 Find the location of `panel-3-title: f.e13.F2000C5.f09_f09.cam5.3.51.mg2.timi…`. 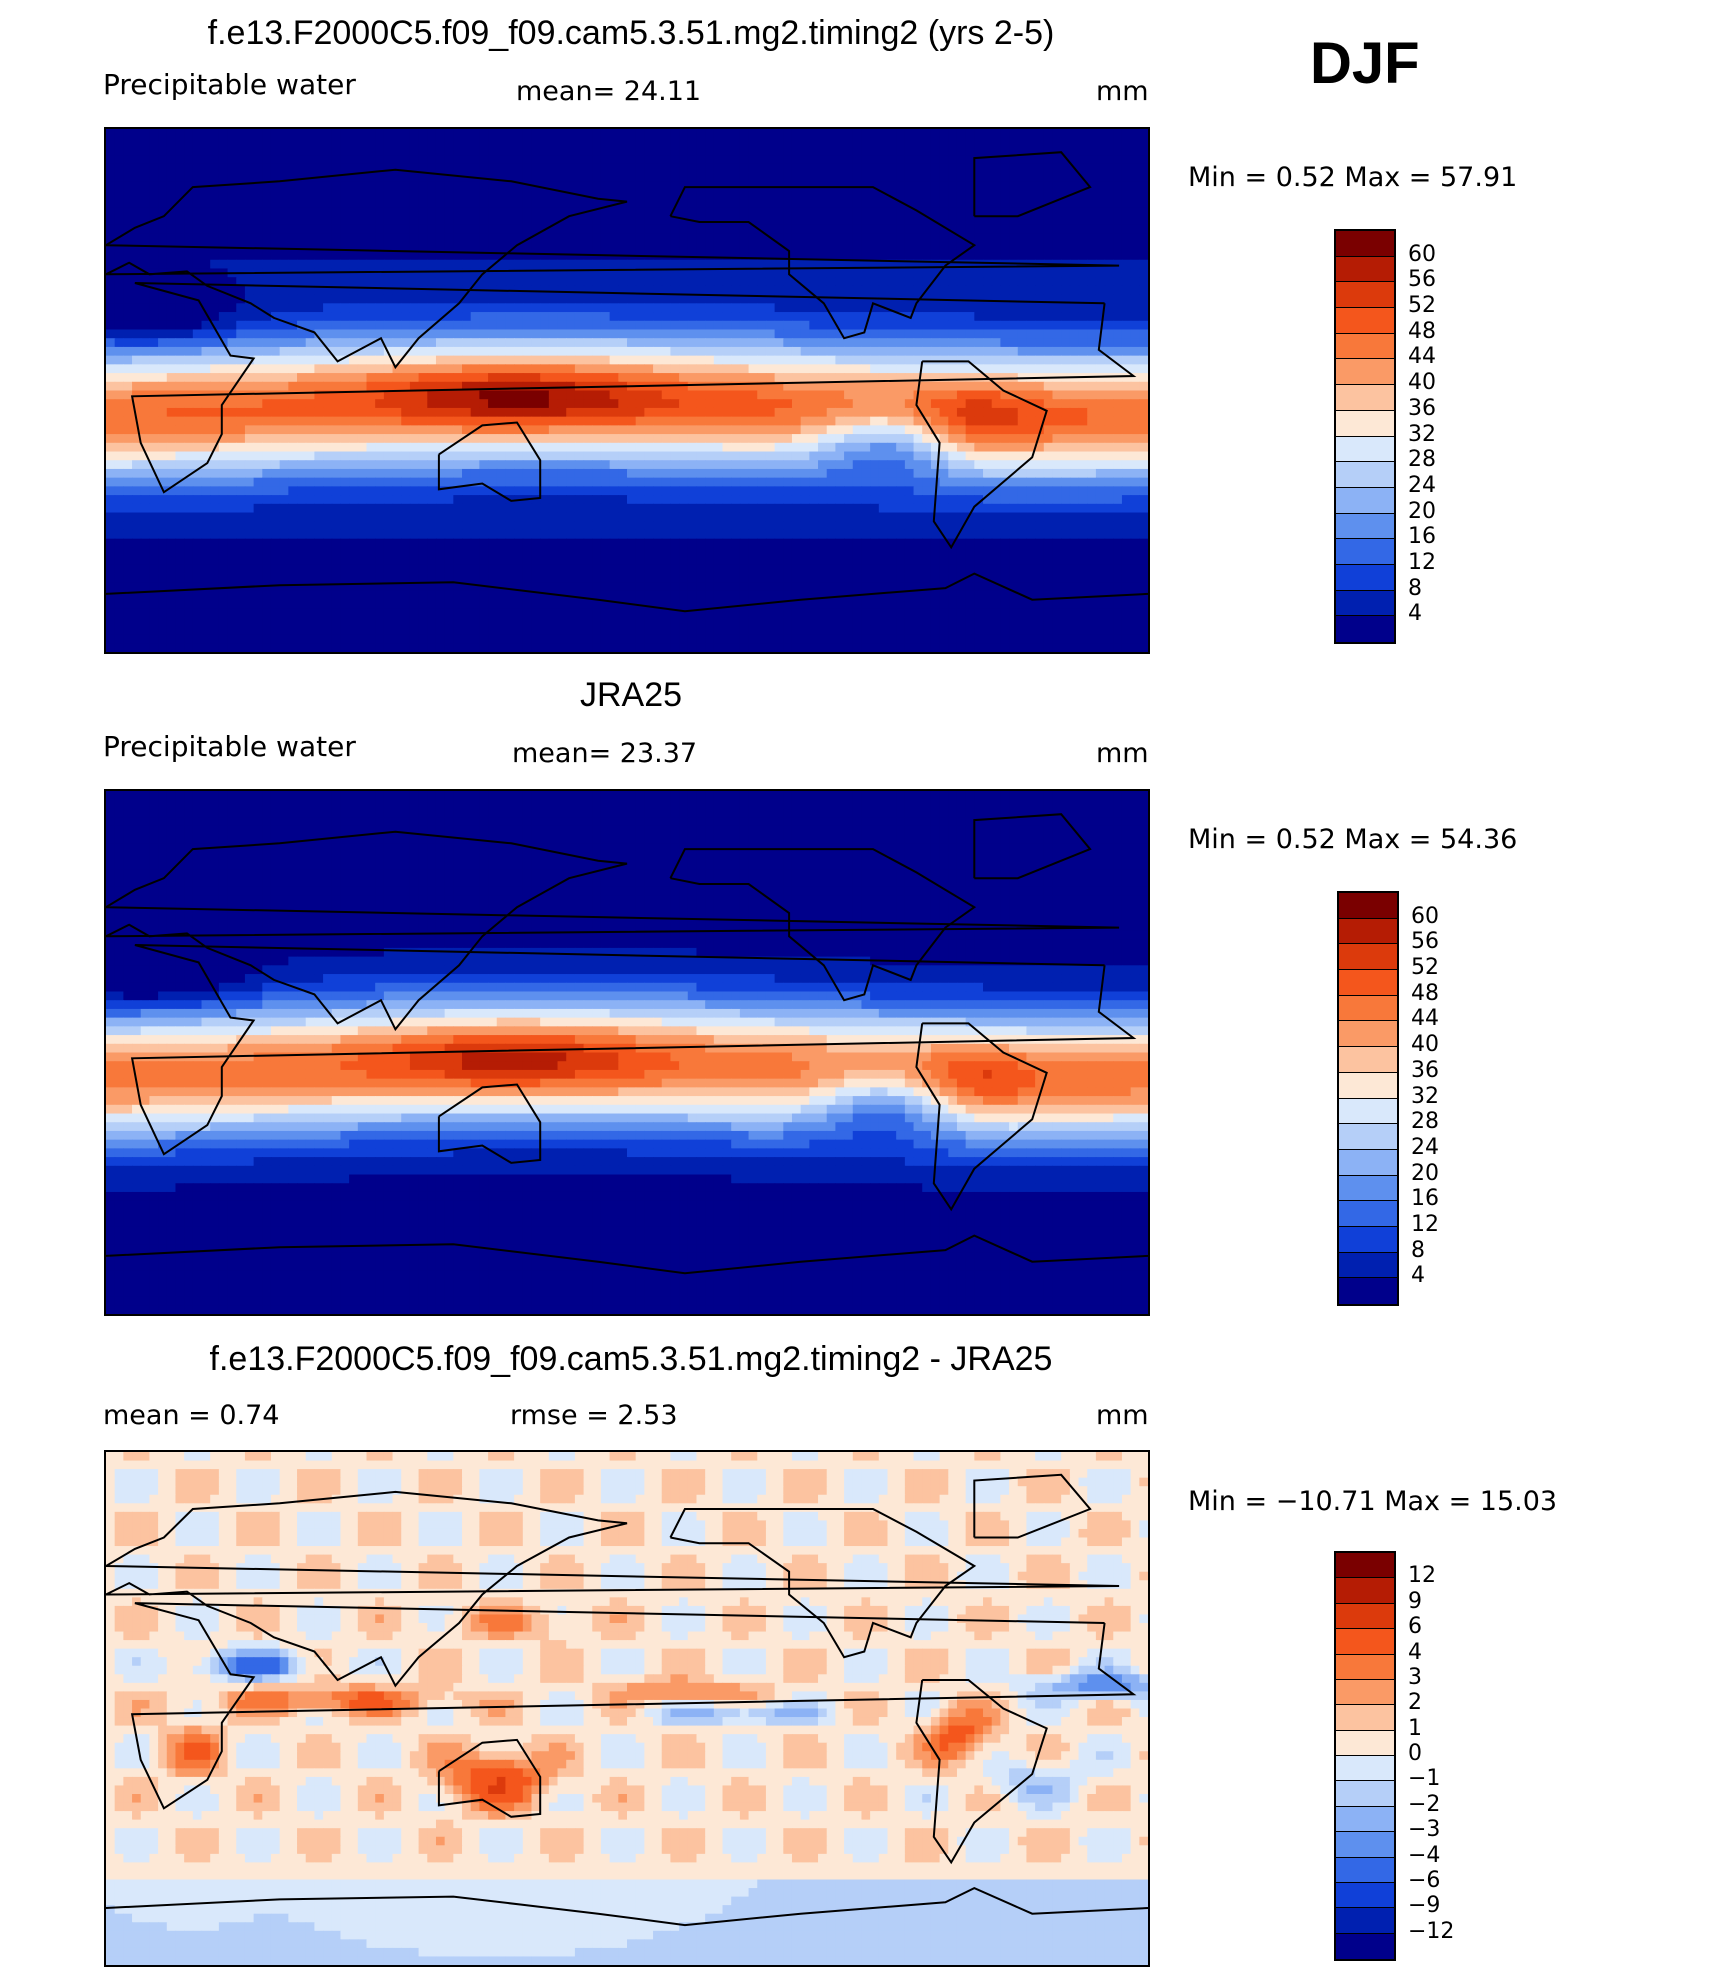

panel-3-title: f.e13.F2000C5.f09_f09.cam5.3.51.mg2.timi… is located at coordinates (631, 1359).